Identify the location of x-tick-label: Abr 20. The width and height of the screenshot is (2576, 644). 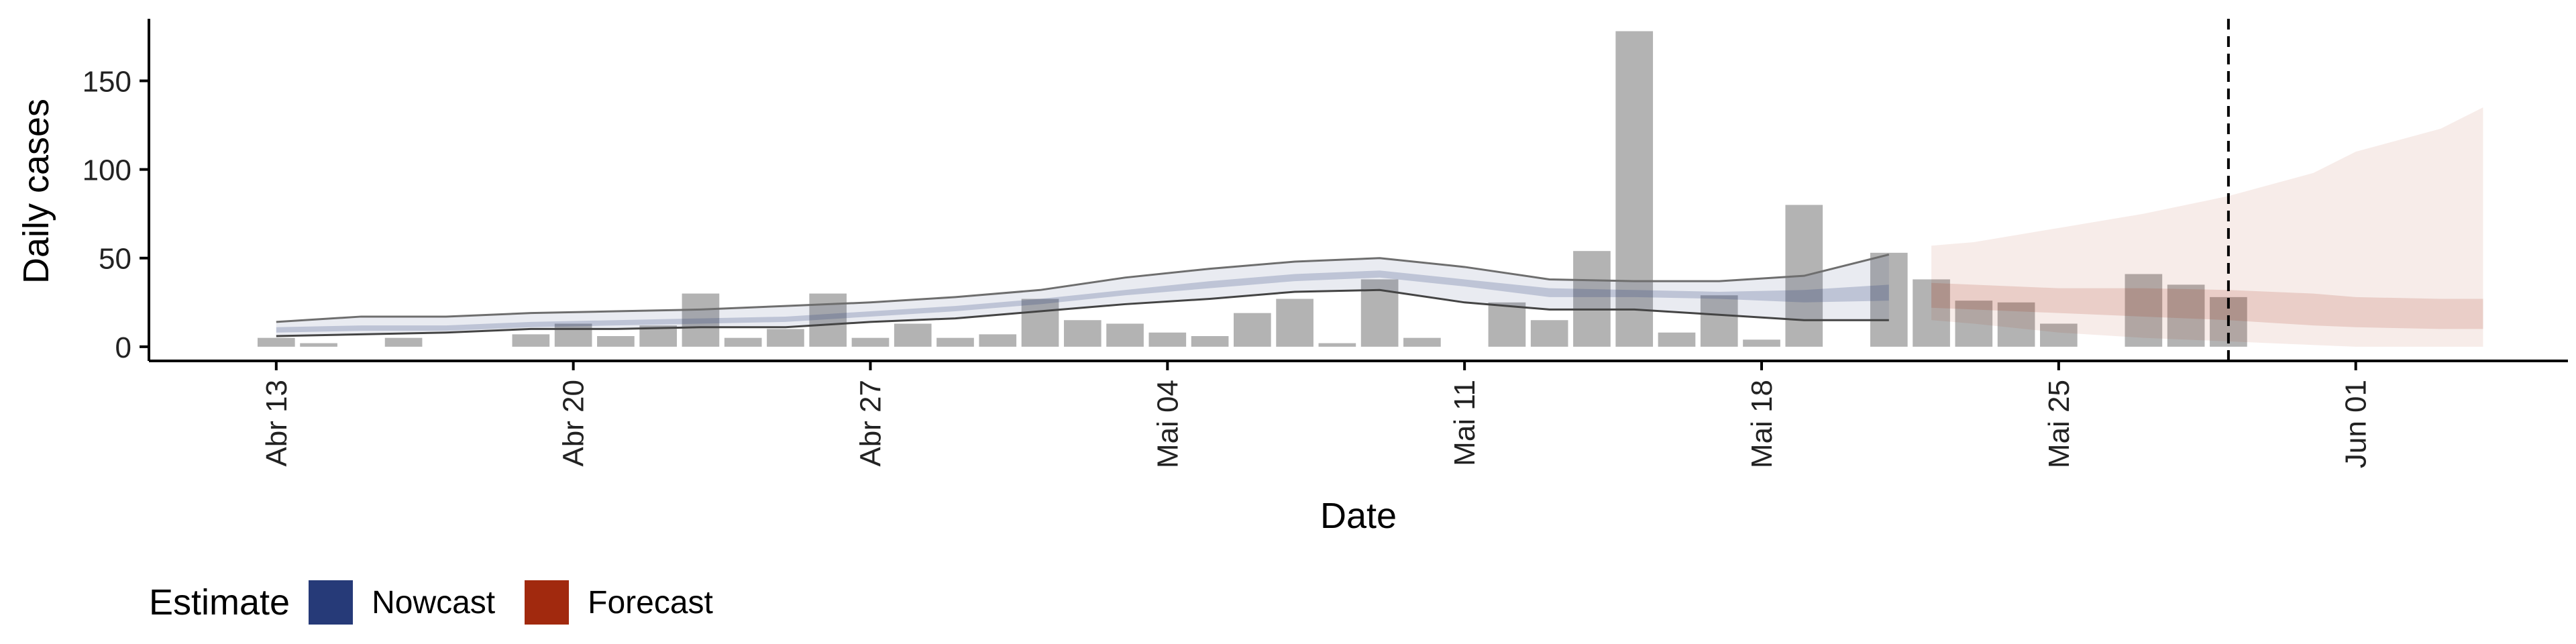
(573, 423).